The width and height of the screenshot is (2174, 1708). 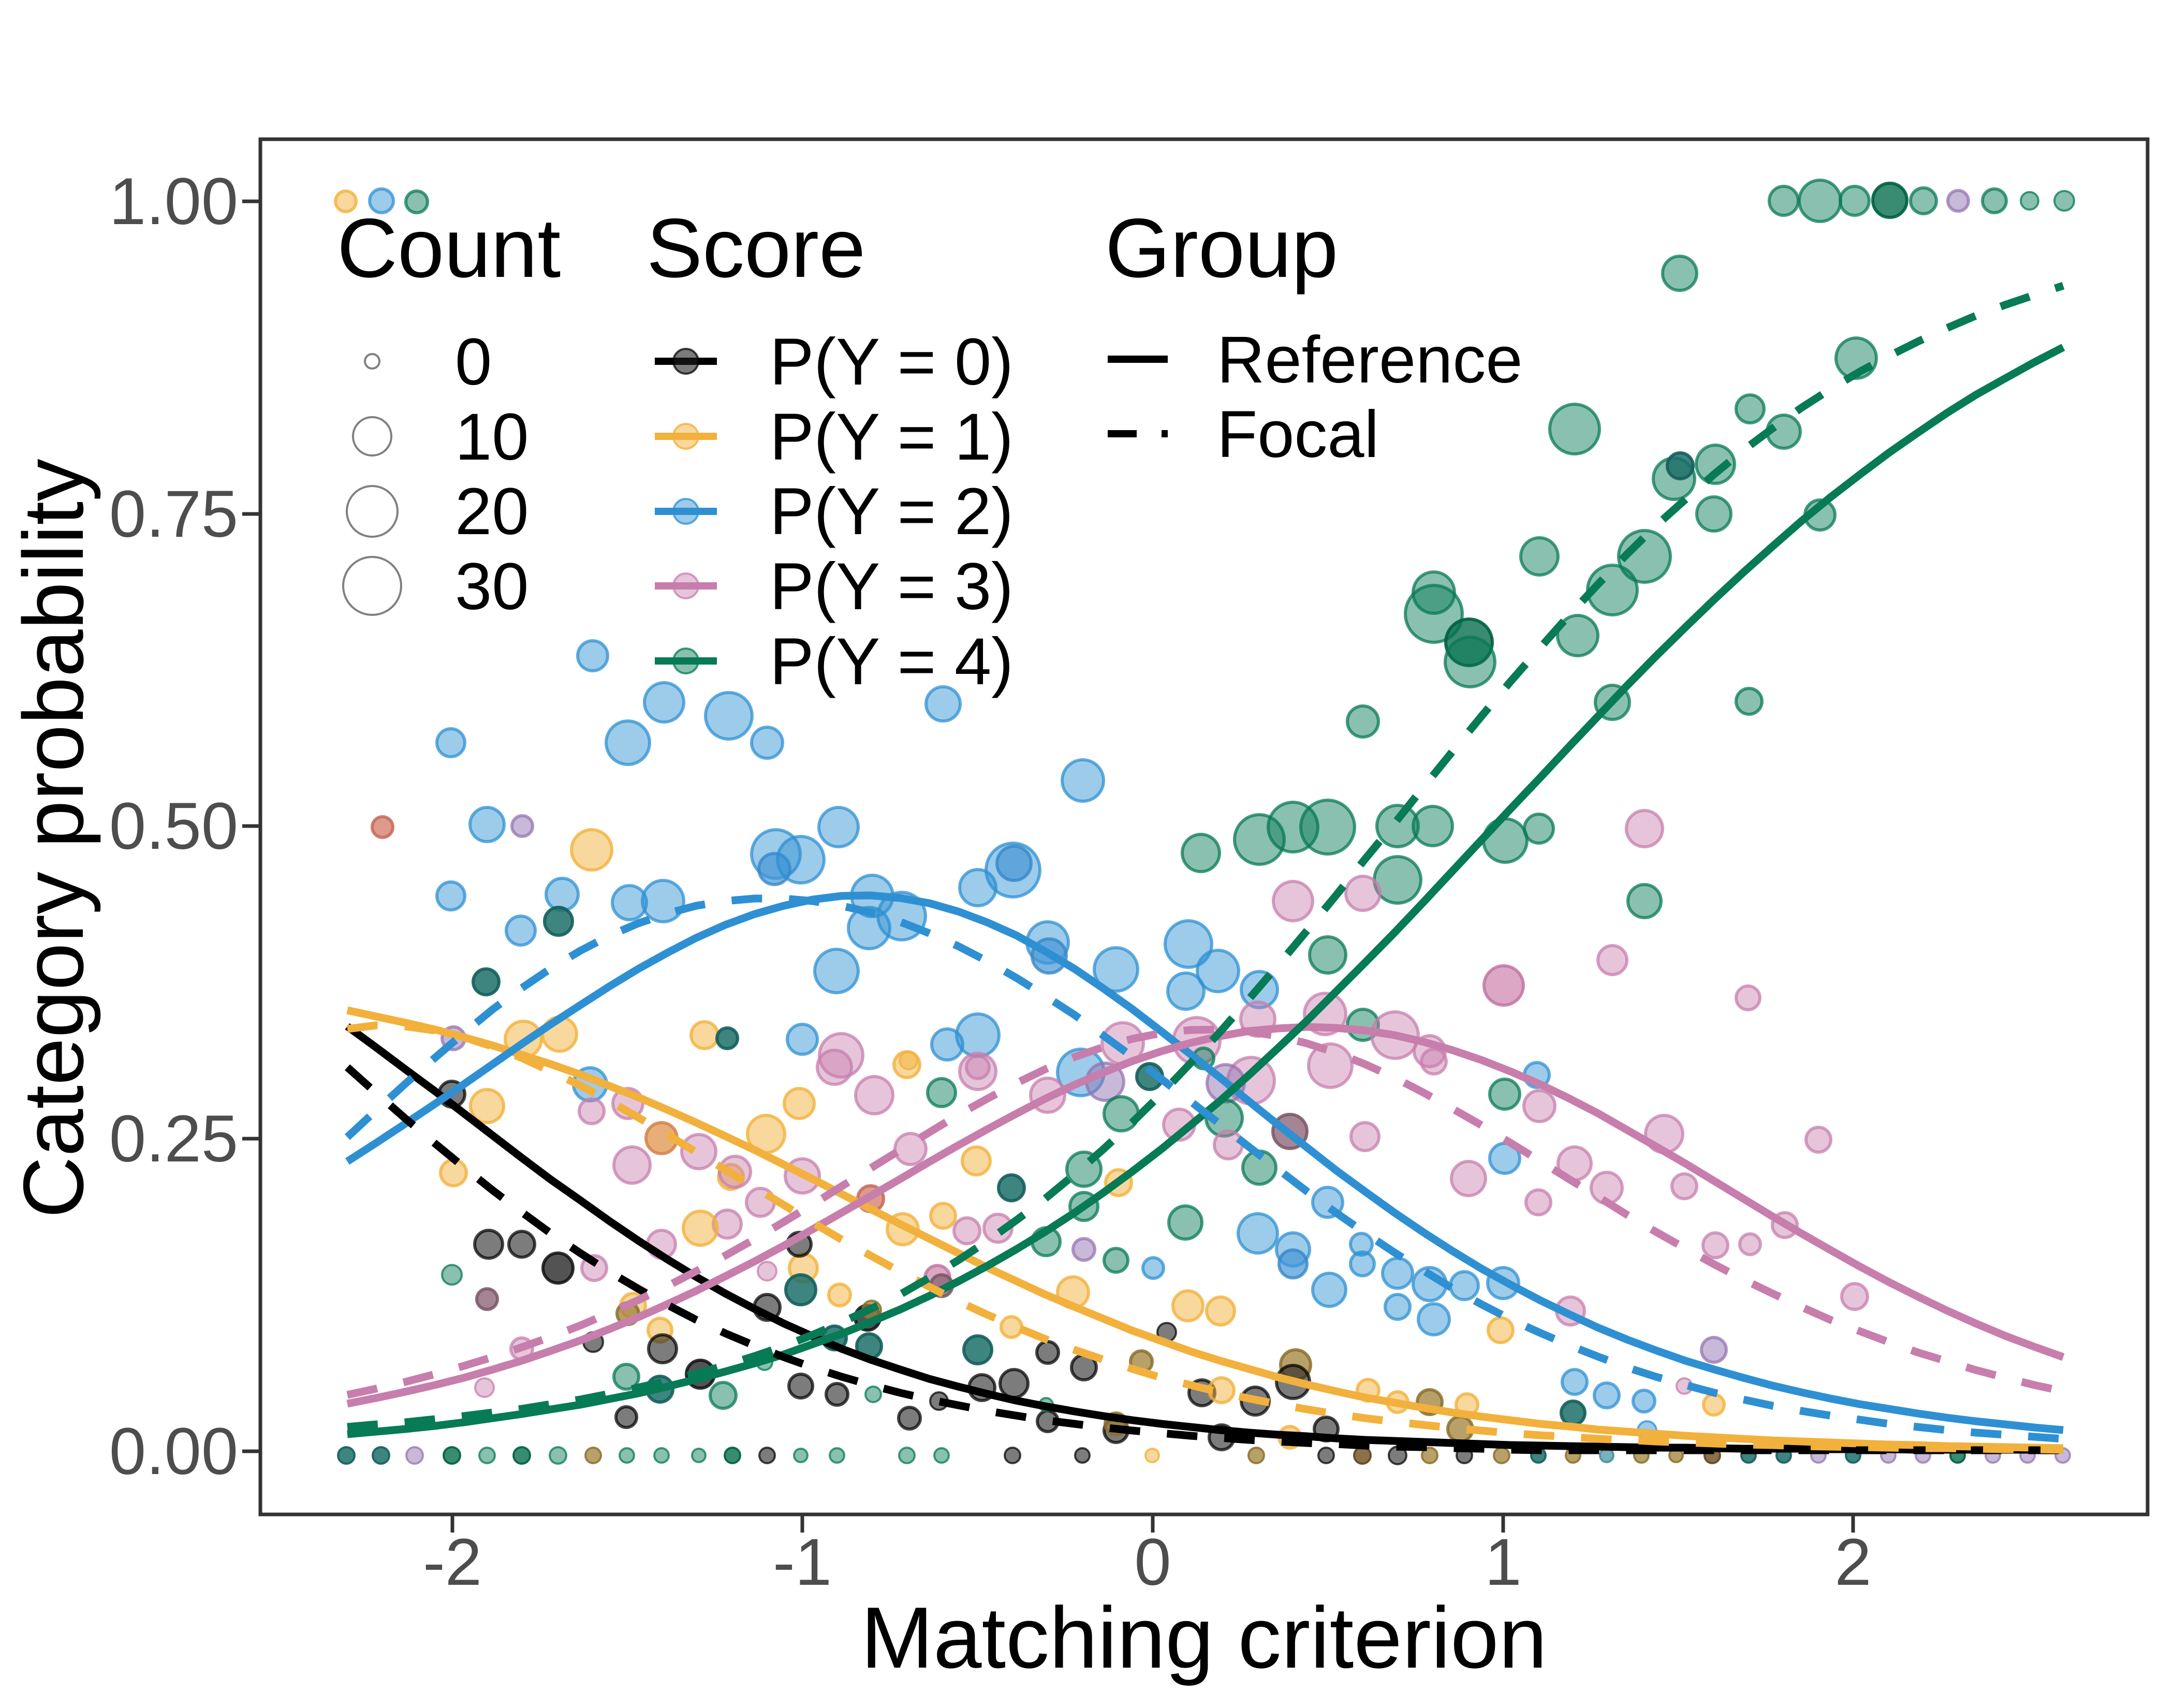 I want to click on svg-text: 30, so click(x=491, y=587).